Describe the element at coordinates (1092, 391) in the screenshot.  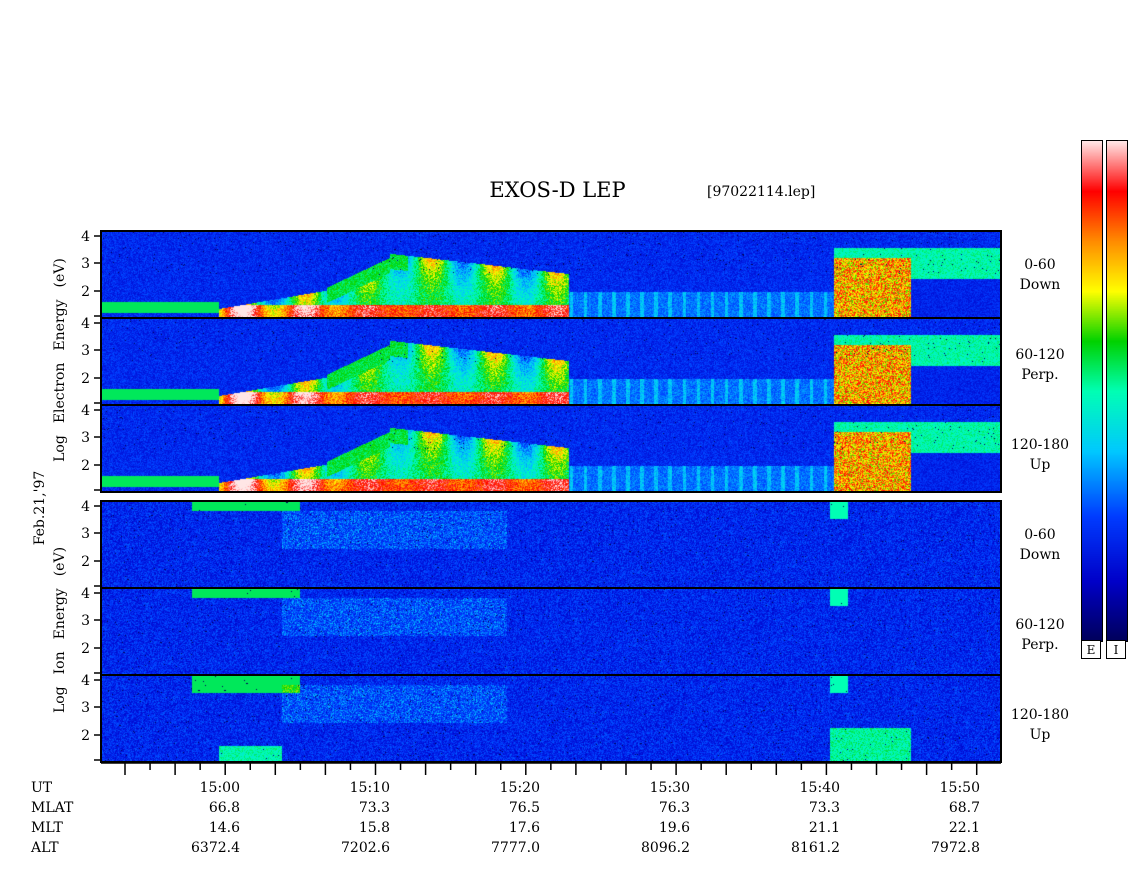
I see `colorbar-electron` at that location.